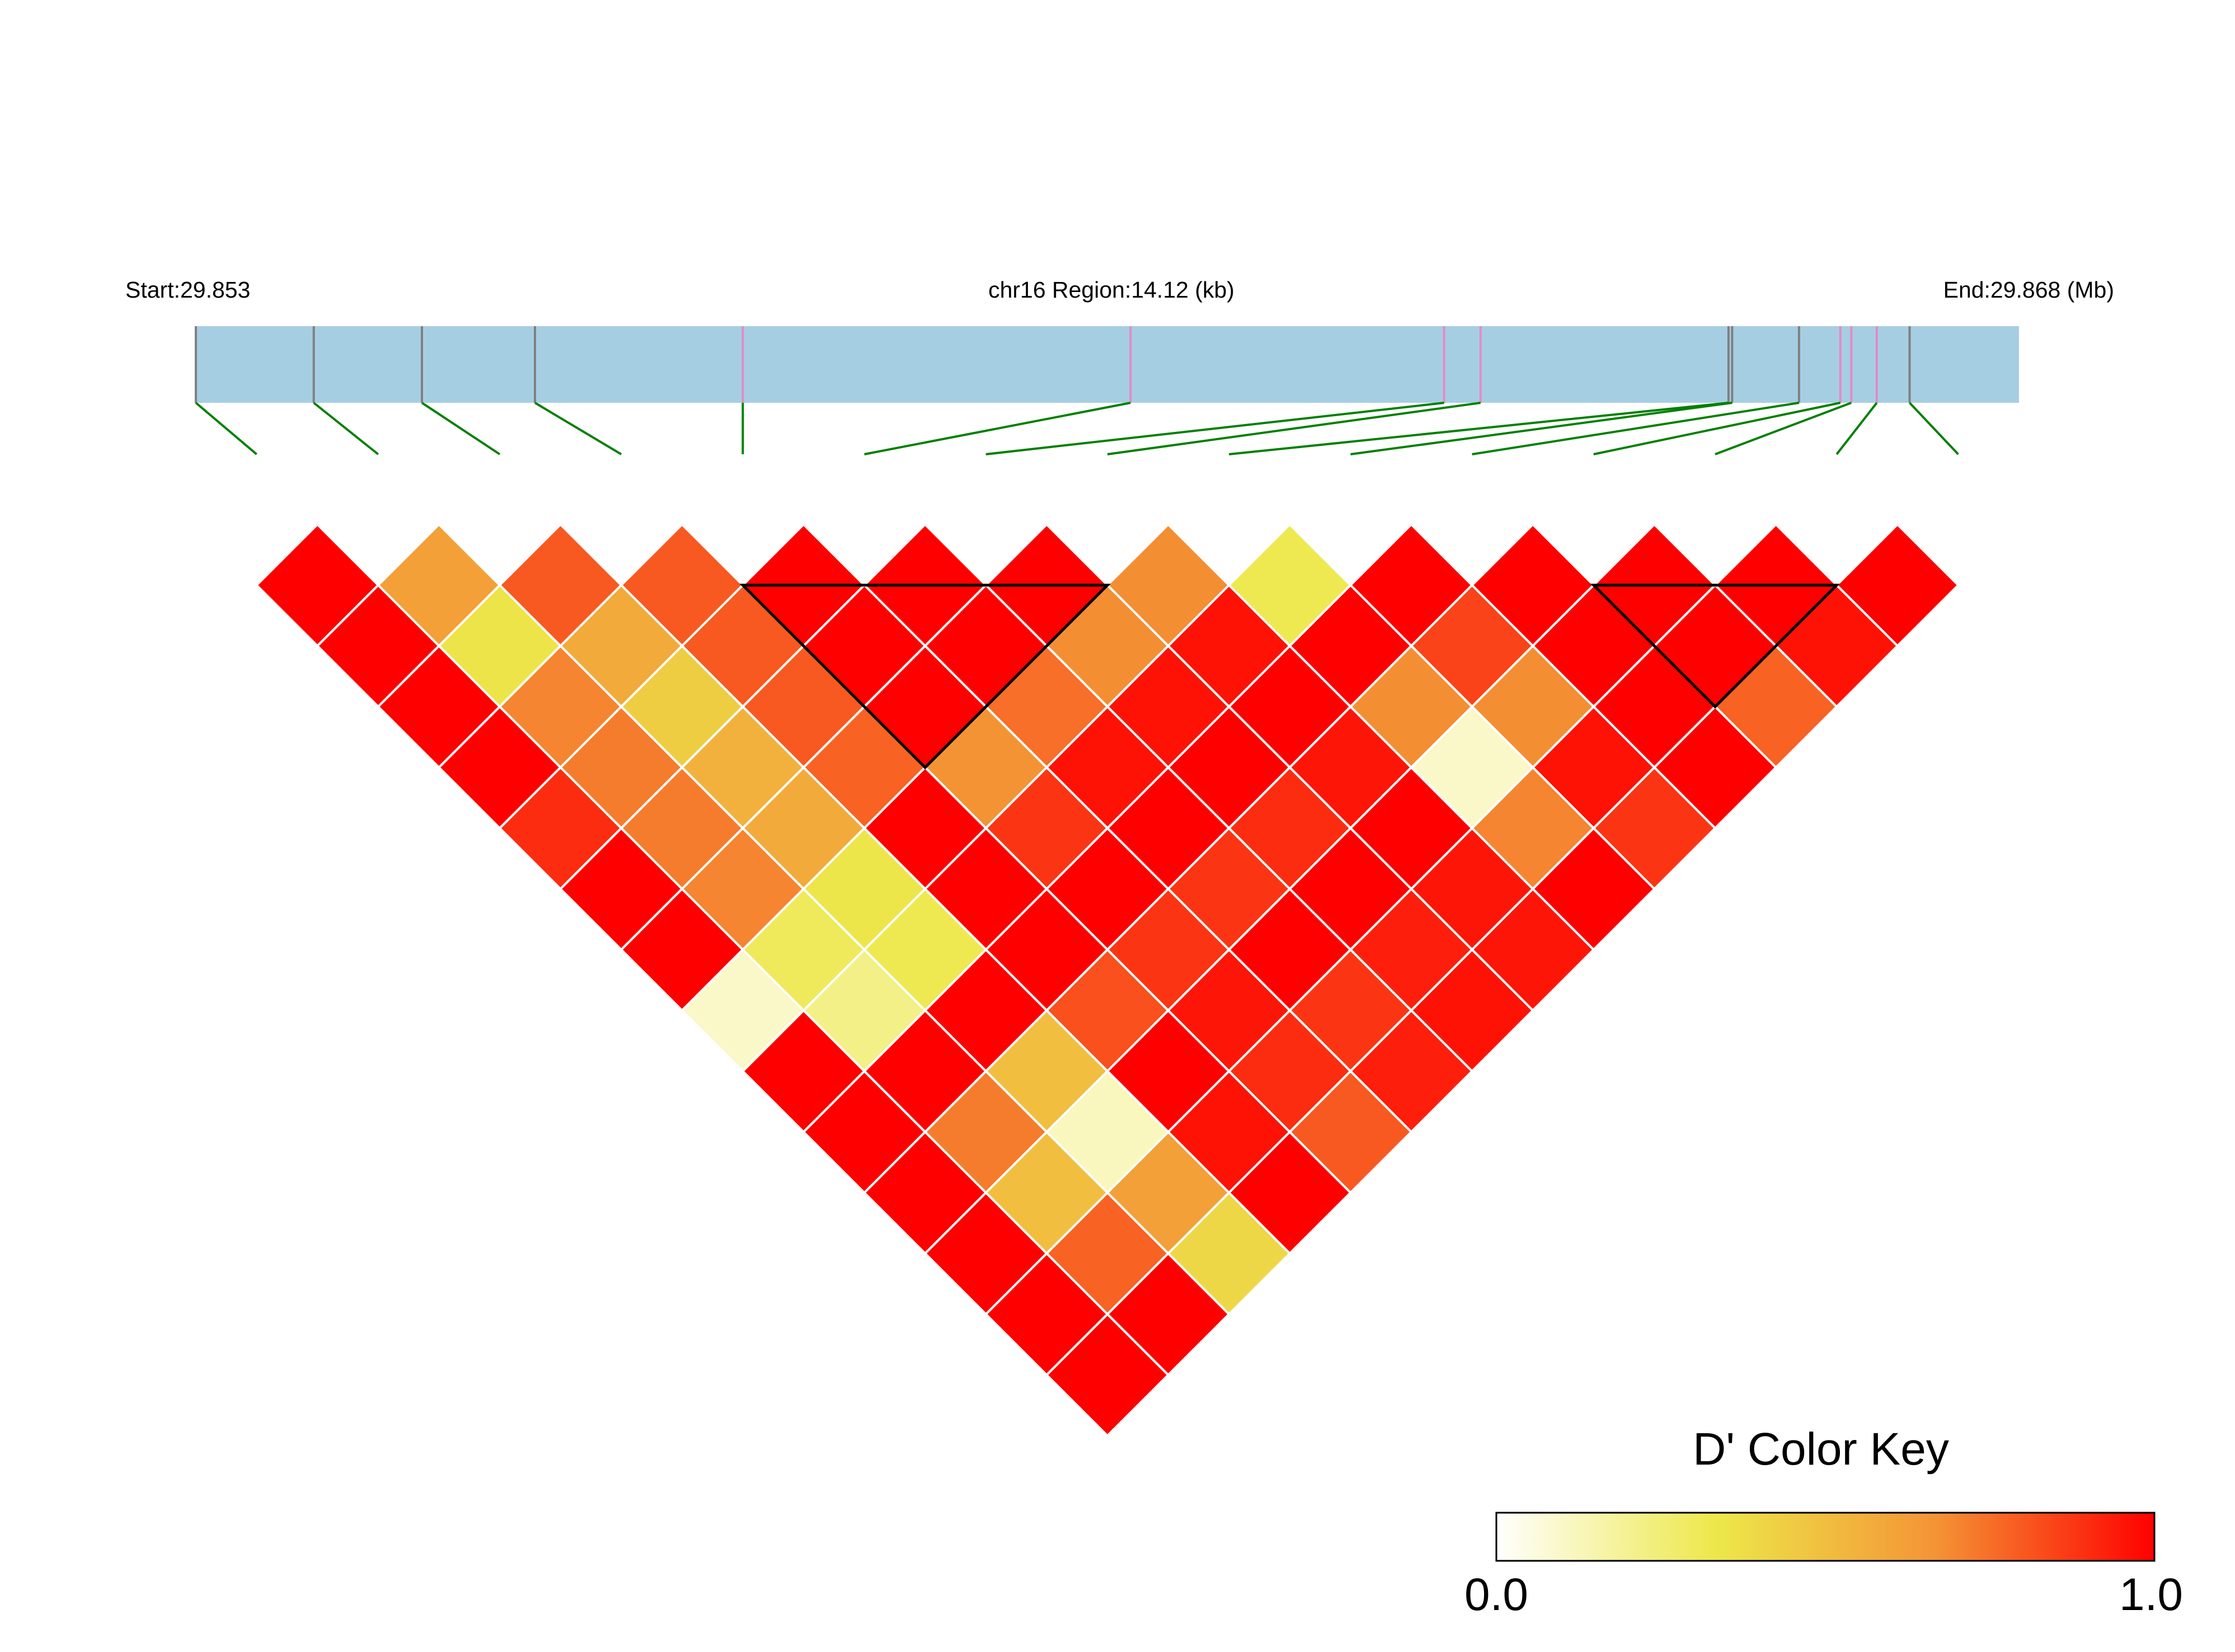  I want to click on haplotype-blocks, so click(1289, 676).